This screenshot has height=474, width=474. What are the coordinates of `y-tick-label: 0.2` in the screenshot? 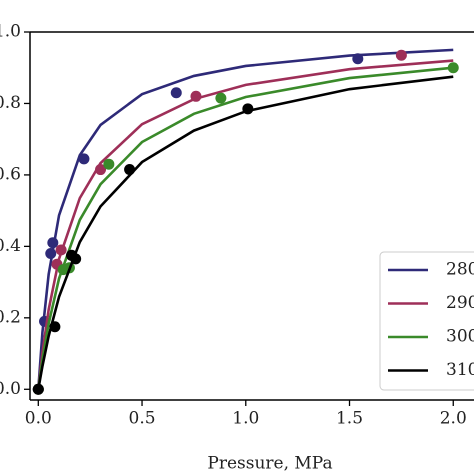 It's located at (10, 317).